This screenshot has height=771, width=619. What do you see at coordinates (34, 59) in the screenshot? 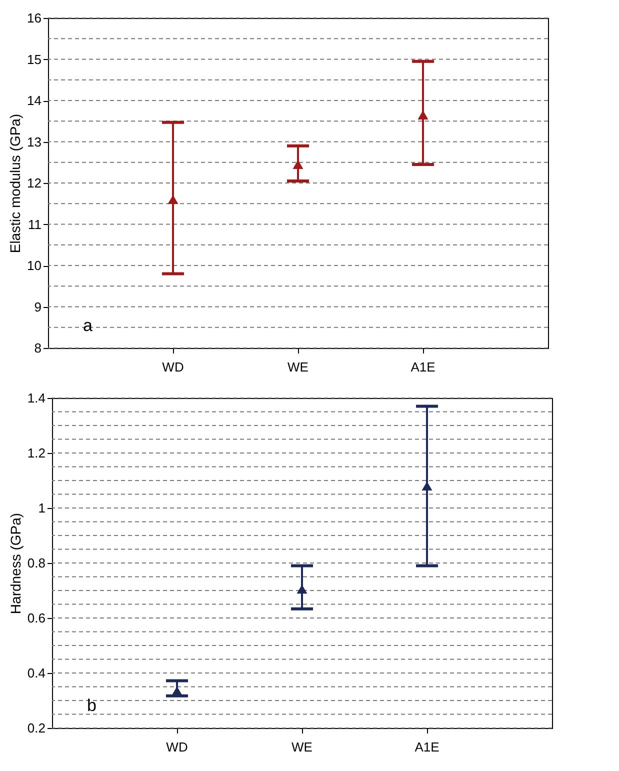
I see `y-tick-label: 15` at bounding box center [34, 59].